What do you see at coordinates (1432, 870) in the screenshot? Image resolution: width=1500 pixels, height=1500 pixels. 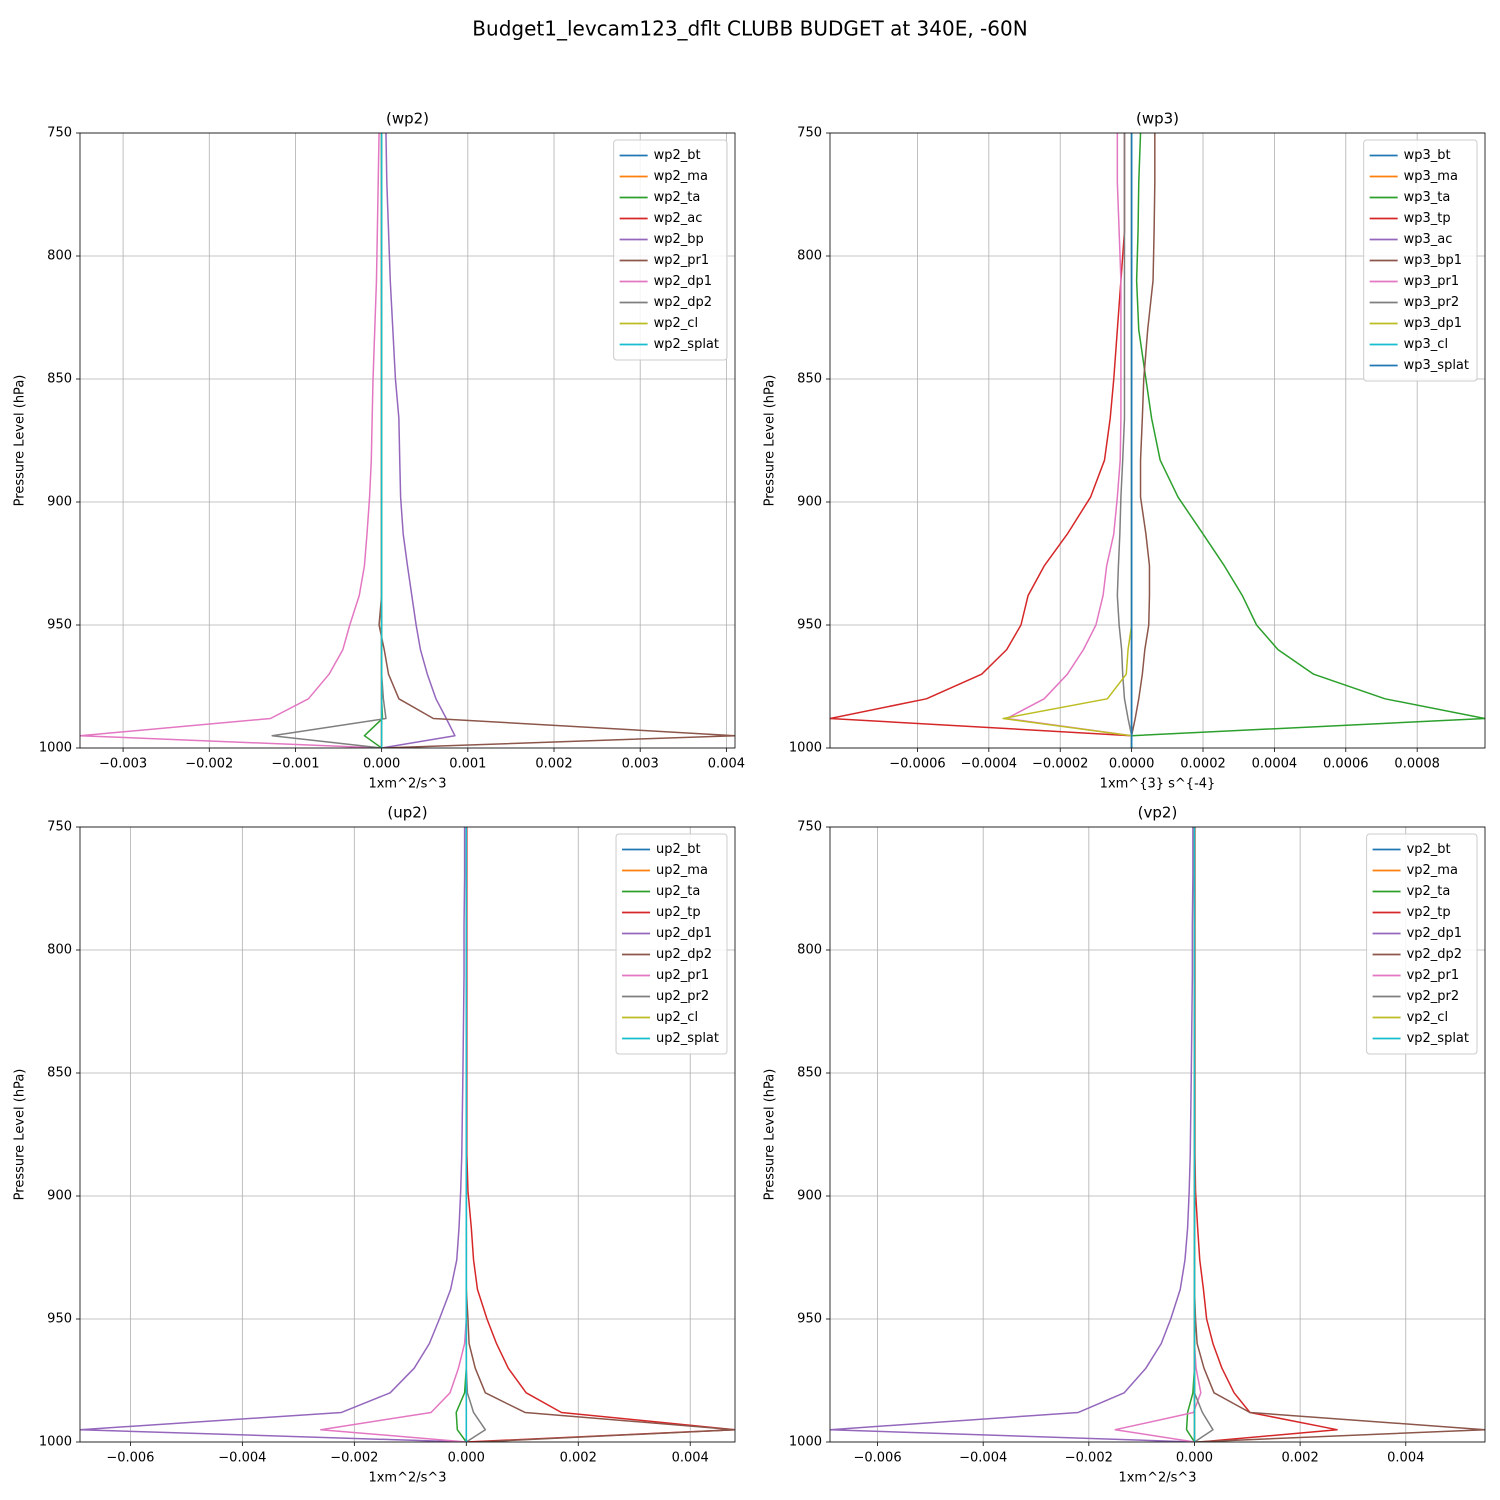 I see `legend-label: vp2_ma` at bounding box center [1432, 870].